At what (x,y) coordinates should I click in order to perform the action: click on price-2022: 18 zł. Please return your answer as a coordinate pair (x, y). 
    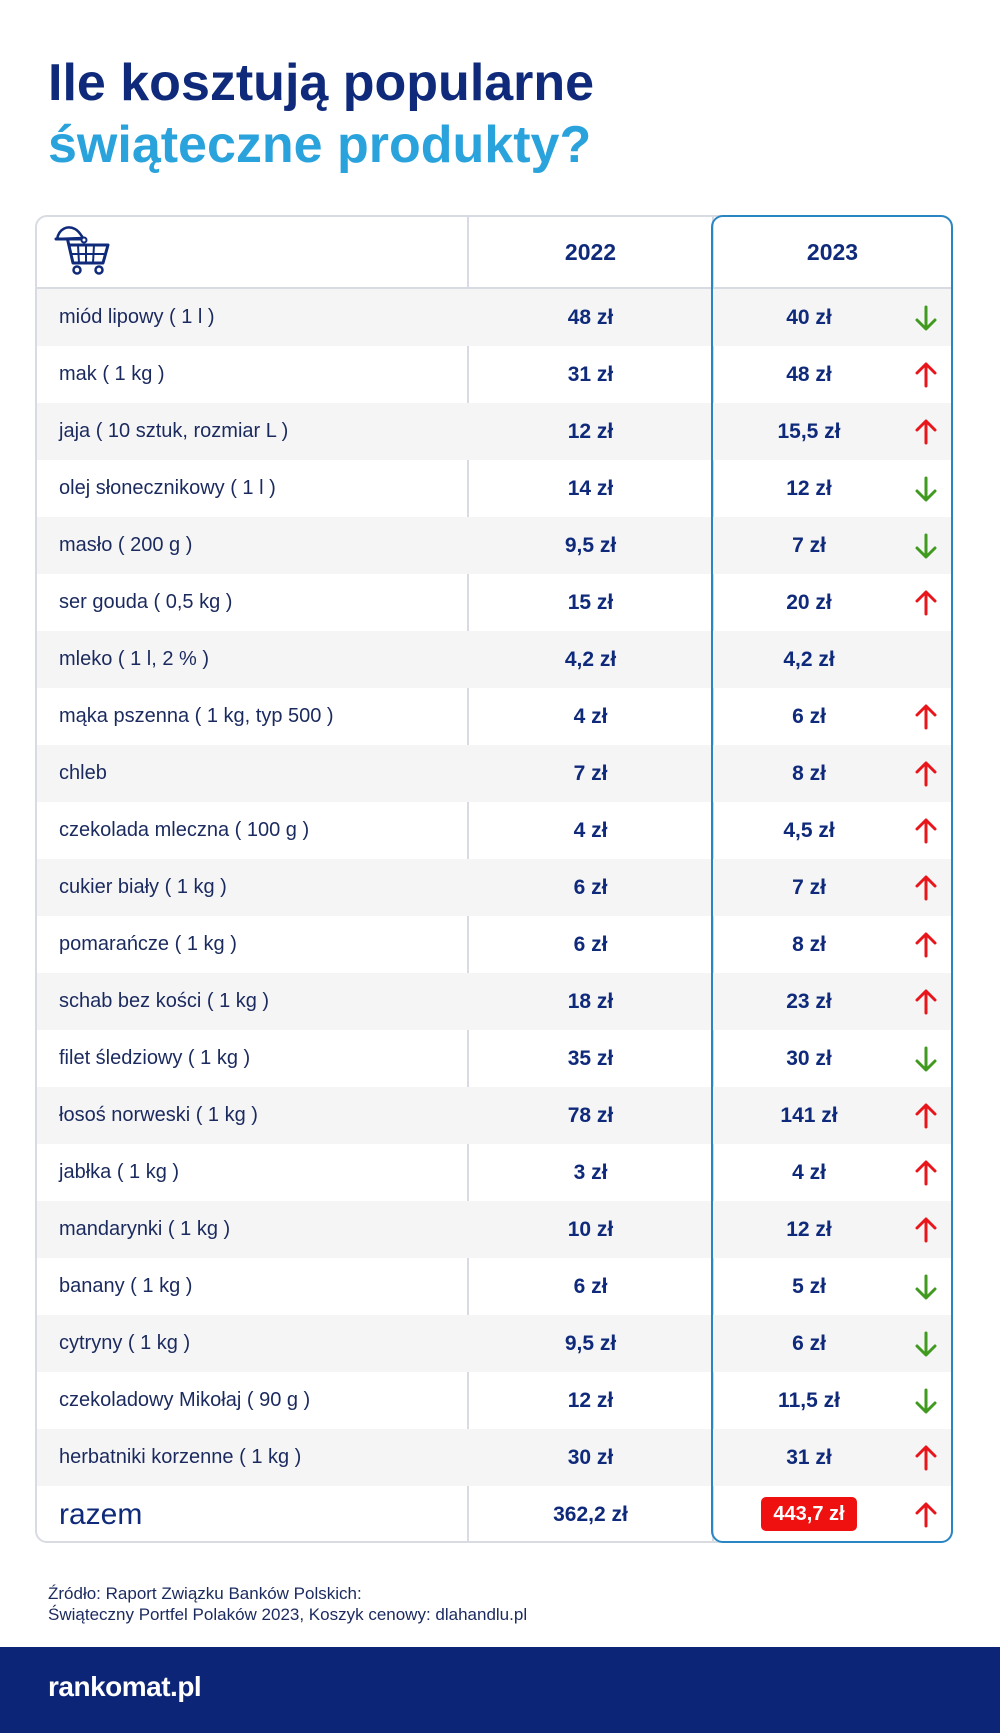
    Looking at the image, I should click on (590, 1001).